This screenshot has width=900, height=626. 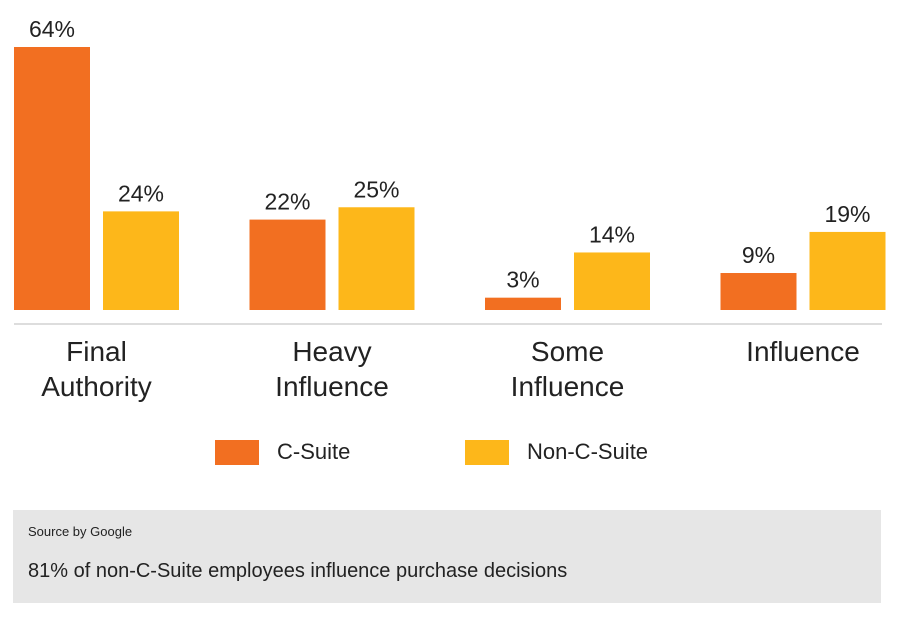 I want to click on legend-label: C-Suite, so click(x=314, y=451).